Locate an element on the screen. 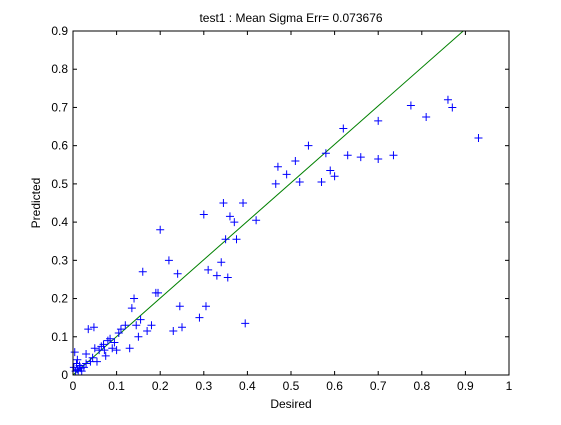 The width and height of the screenshot is (561, 425). x-tick-label: 0.3 is located at coordinates (203, 386).